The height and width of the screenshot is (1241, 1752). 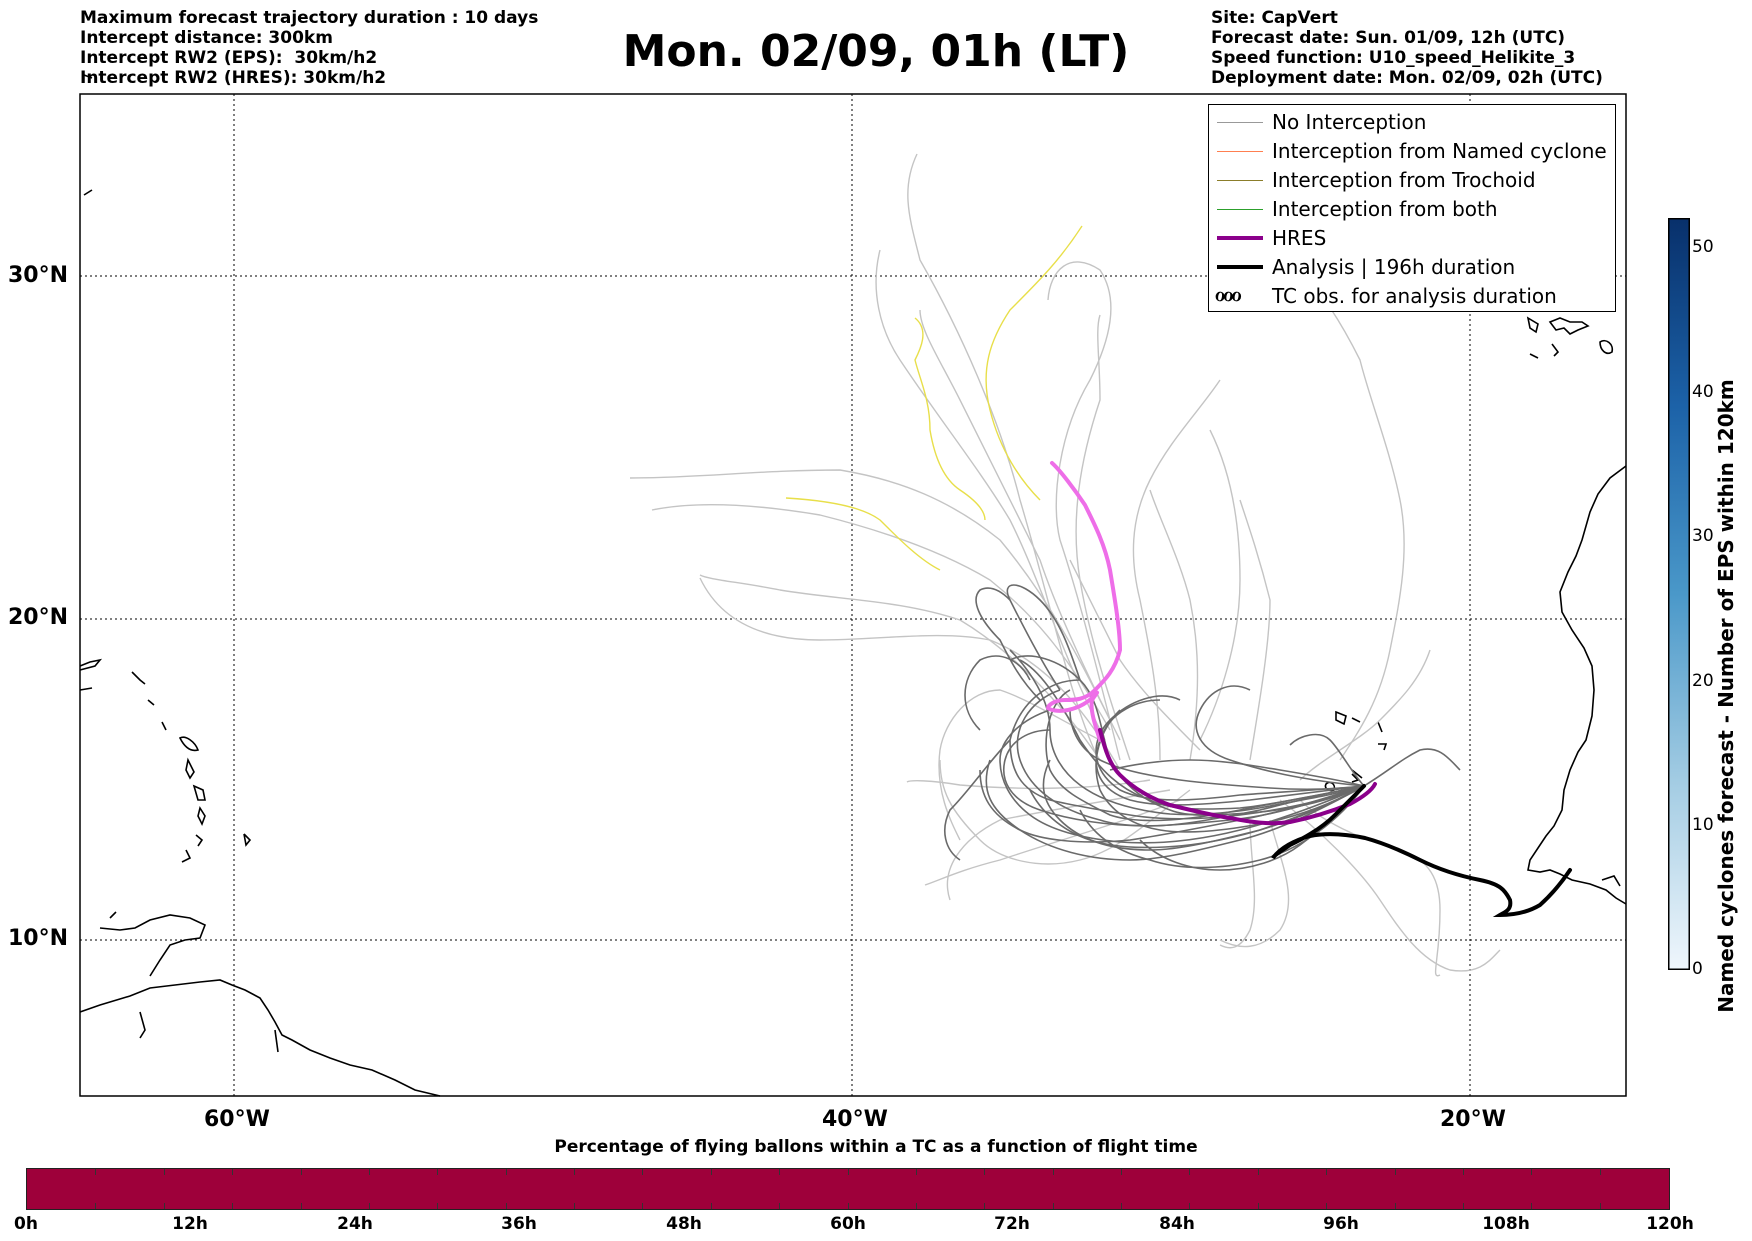 I want to click on cyclone-symbol-icon: ℴℴℴ, so click(x=1228, y=294).